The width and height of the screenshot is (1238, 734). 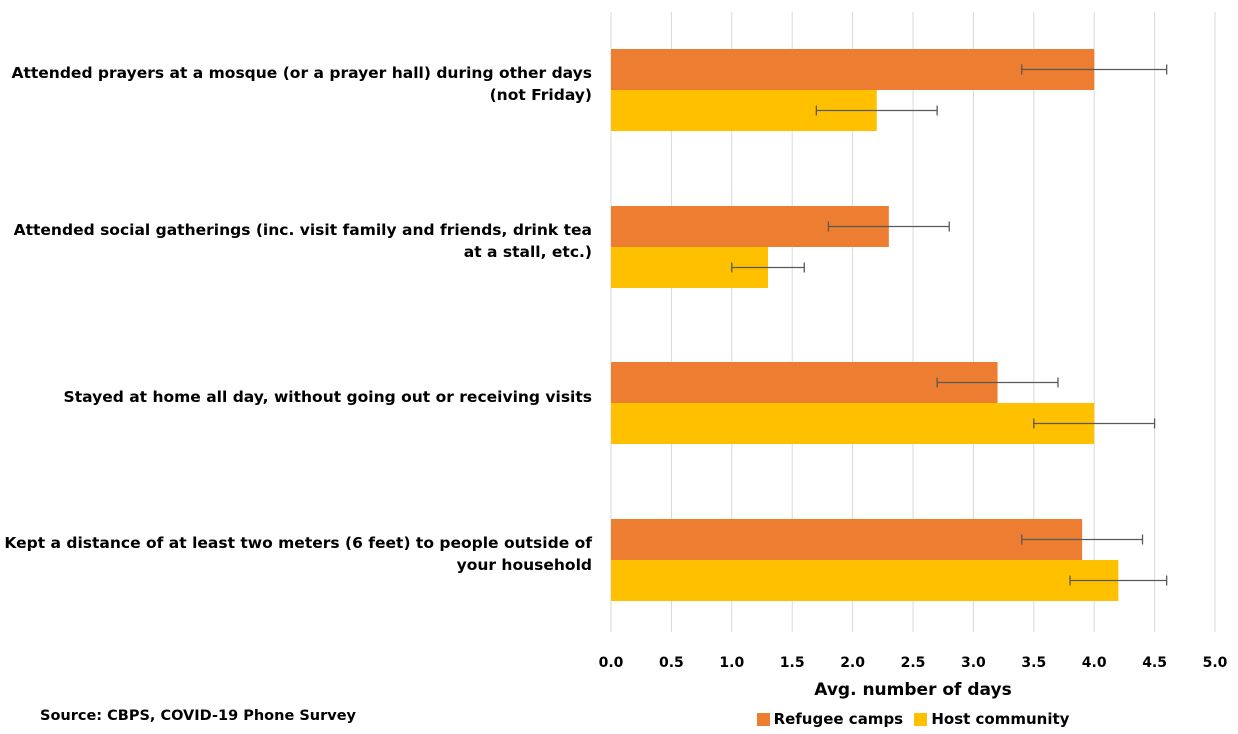 I want to click on x-tick-label: 3.5, so click(x=1033, y=663).